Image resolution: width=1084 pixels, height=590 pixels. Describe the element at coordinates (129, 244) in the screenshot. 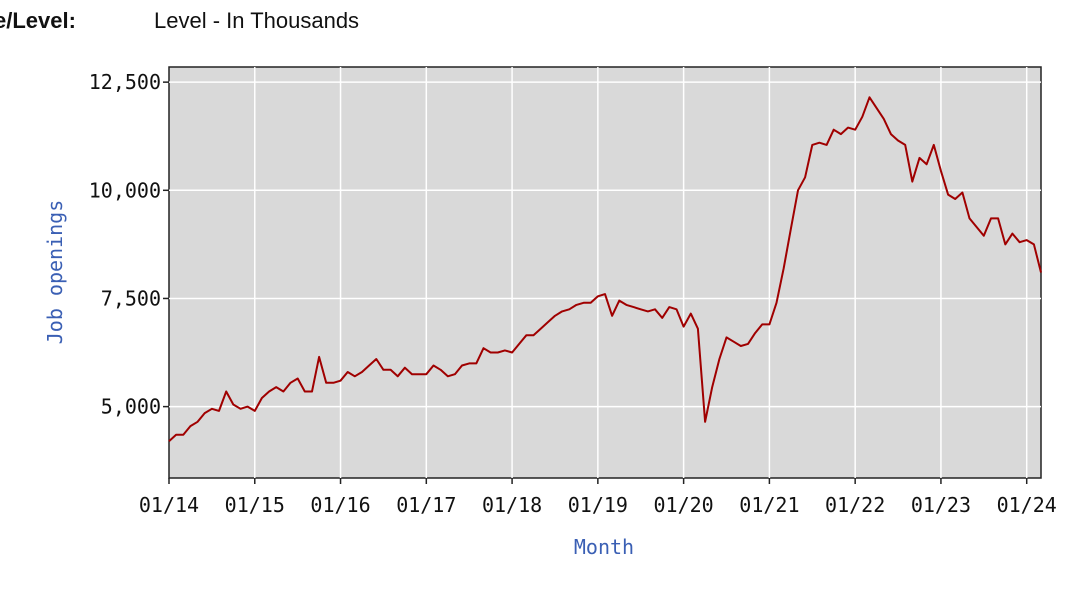

I see `y-axis: 5,000 7,500 10,000 12,500` at that location.